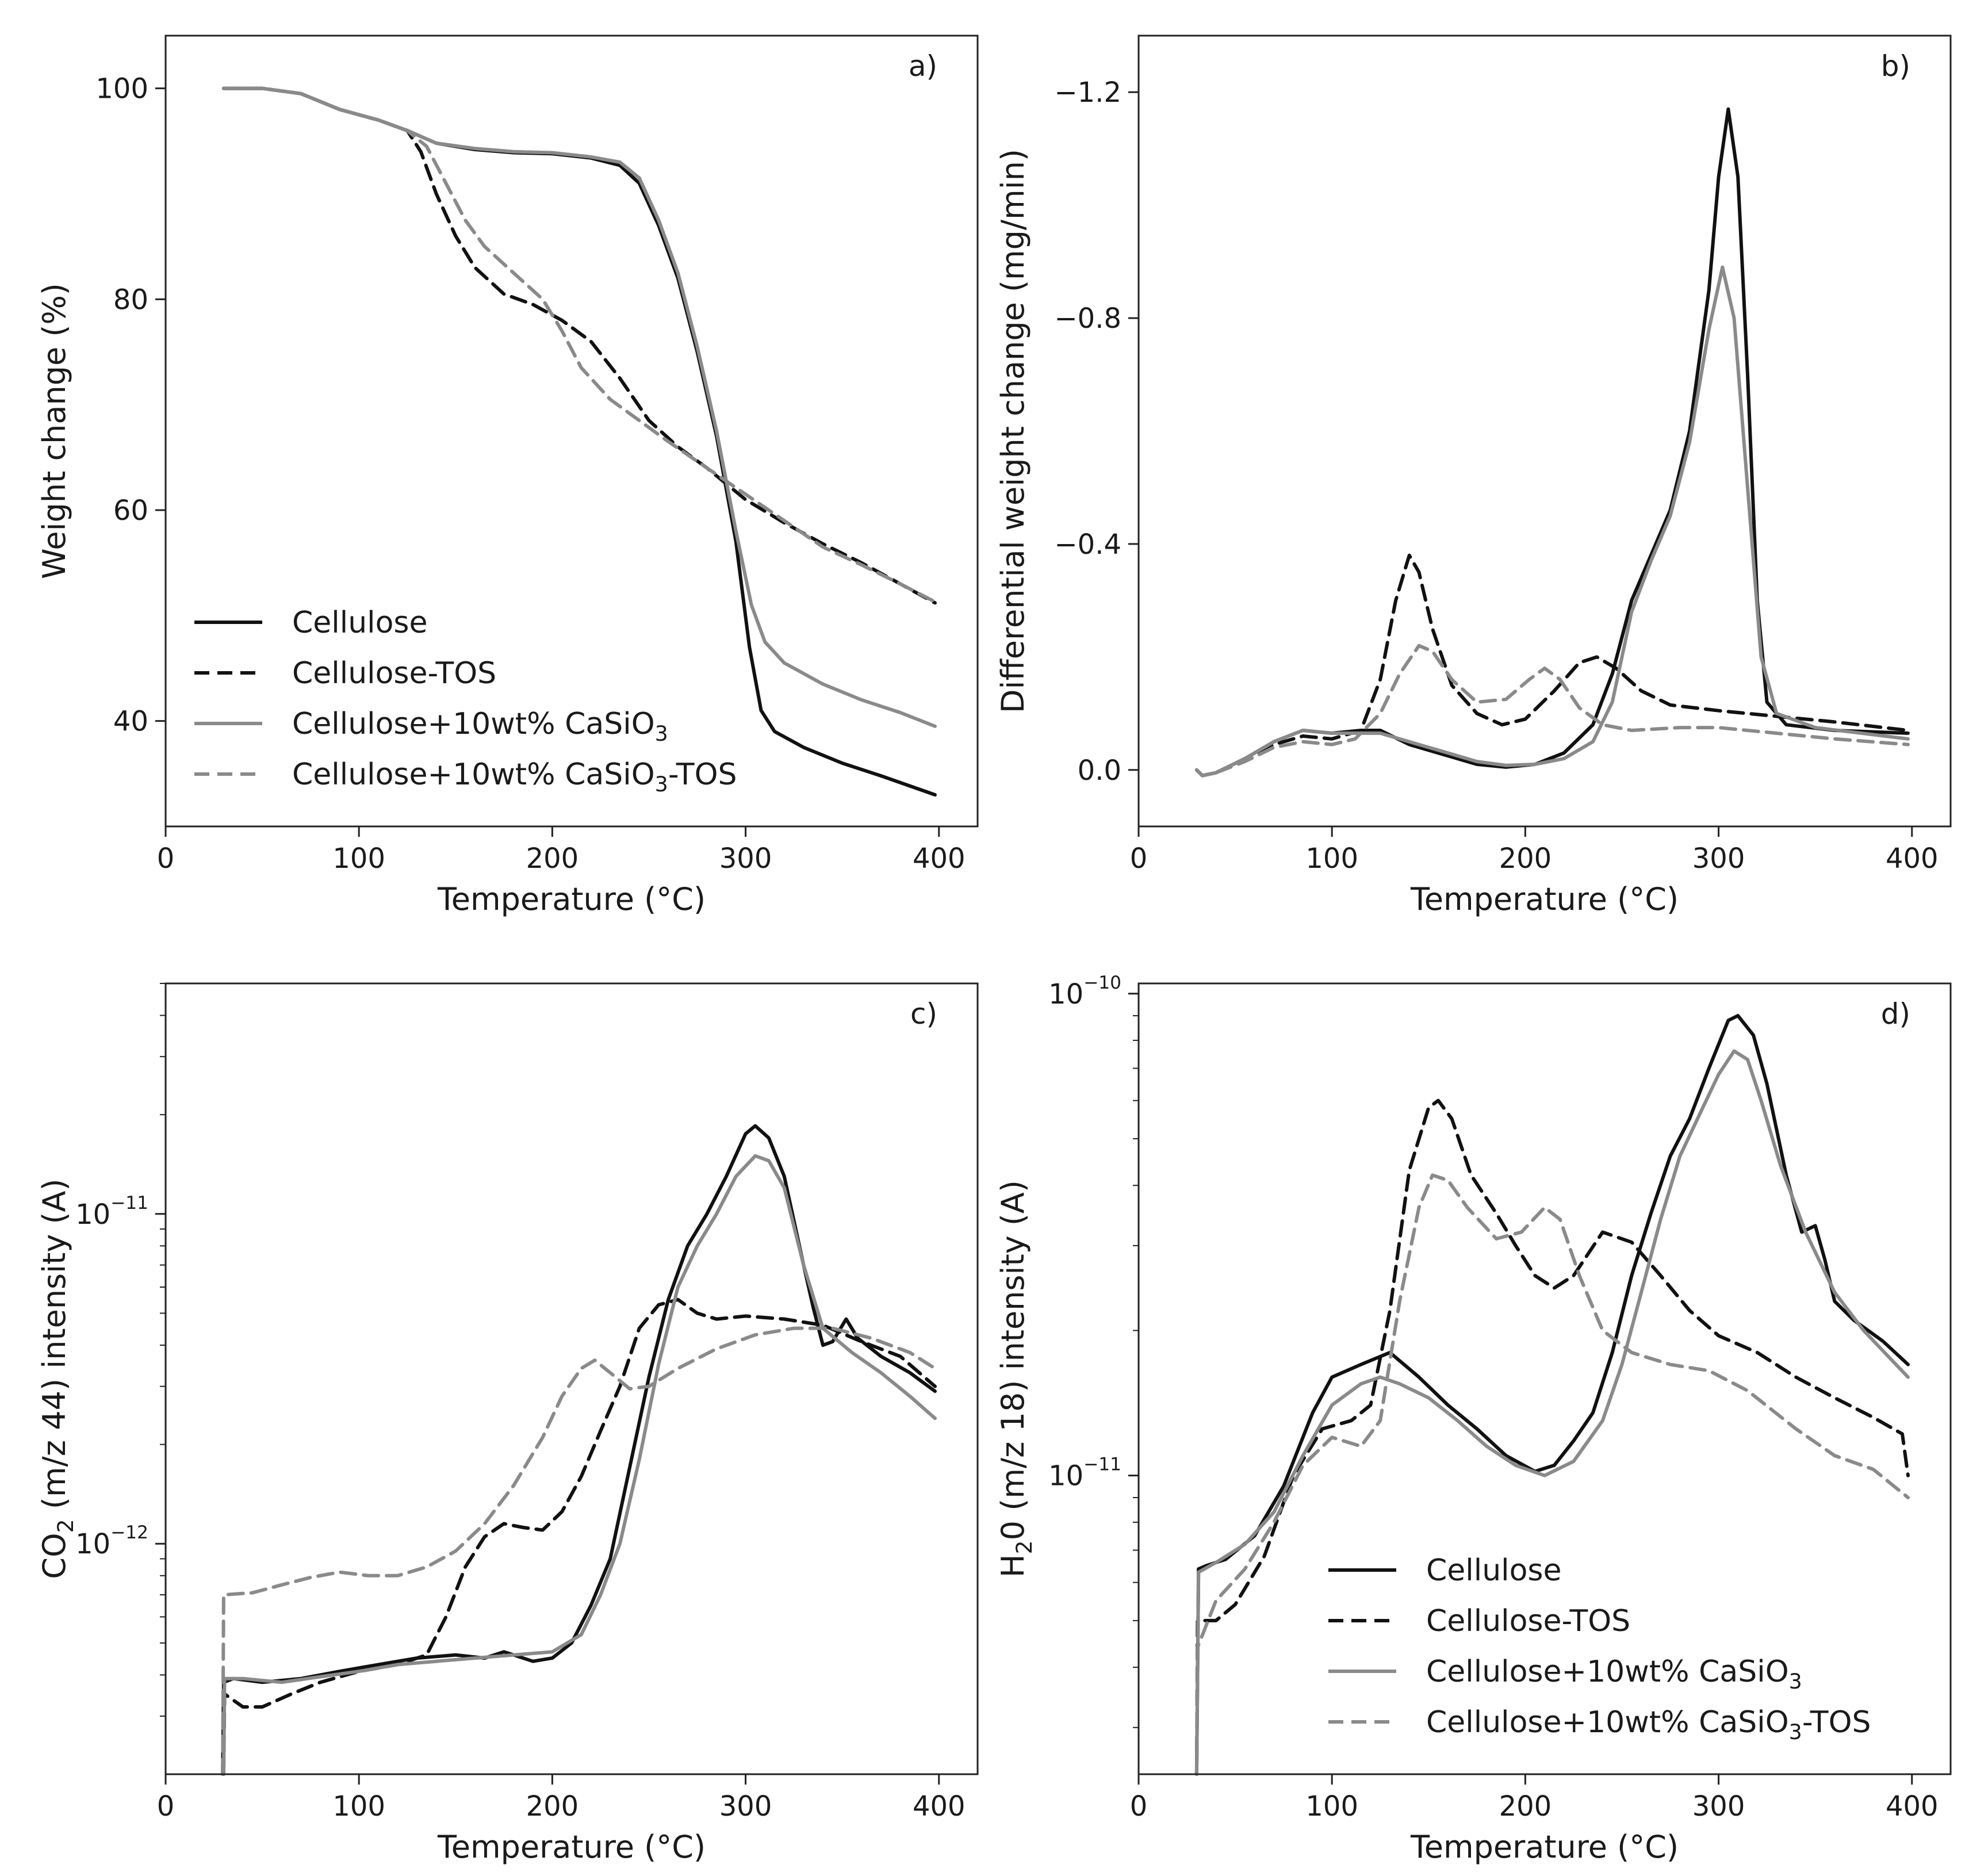 This screenshot has width=1969, height=1876. Describe the element at coordinates (571, 899) in the screenshot. I see `x-axis-label-a: Temperature (°C)` at that location.